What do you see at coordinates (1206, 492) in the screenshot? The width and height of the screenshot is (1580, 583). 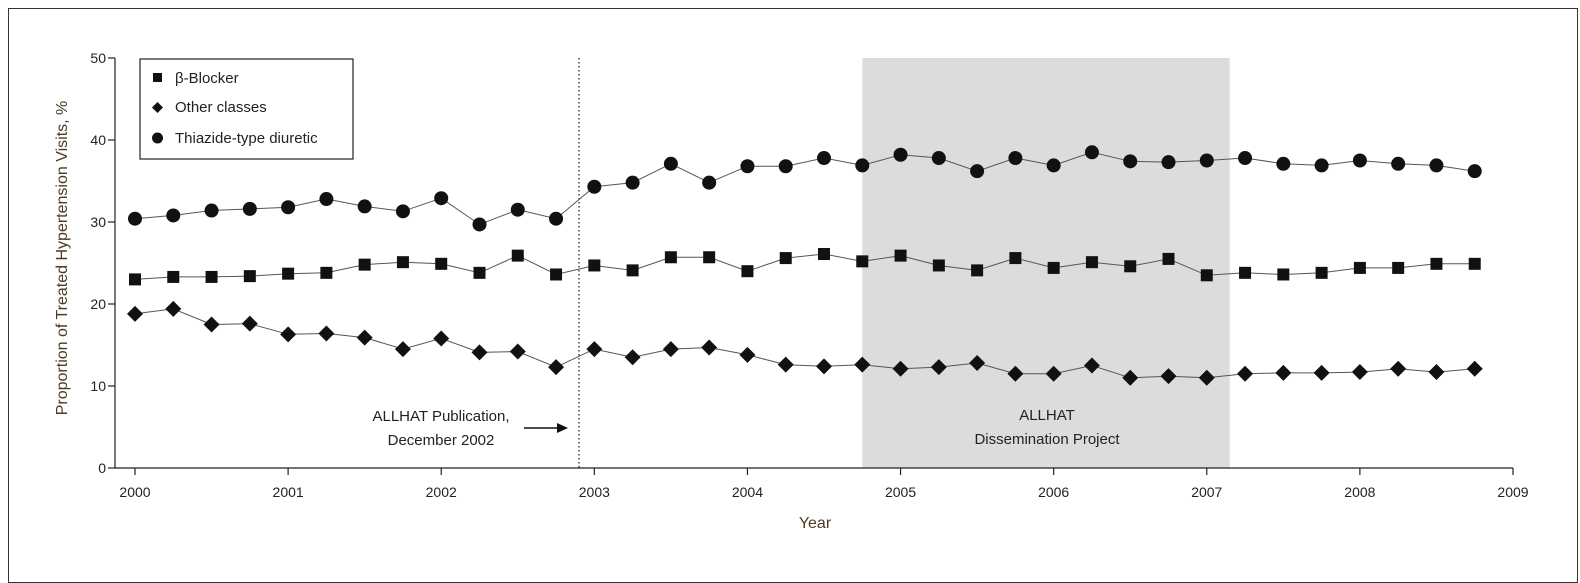 I see `x-tick-label-2007: 2007` at bounding box center [1206, 492].